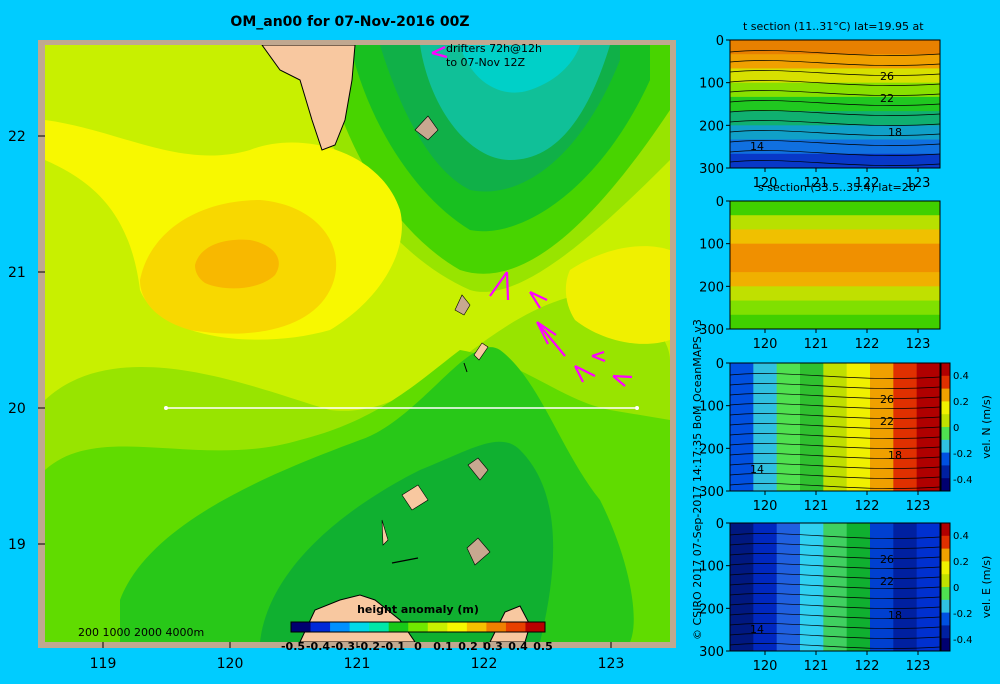 The height and width of the screenshot is (684, 1000). Describe the element at coordinates (986, 587) in the screenshot. I see `velocity-colorbar-label: vel. E (m/s)` at that location.